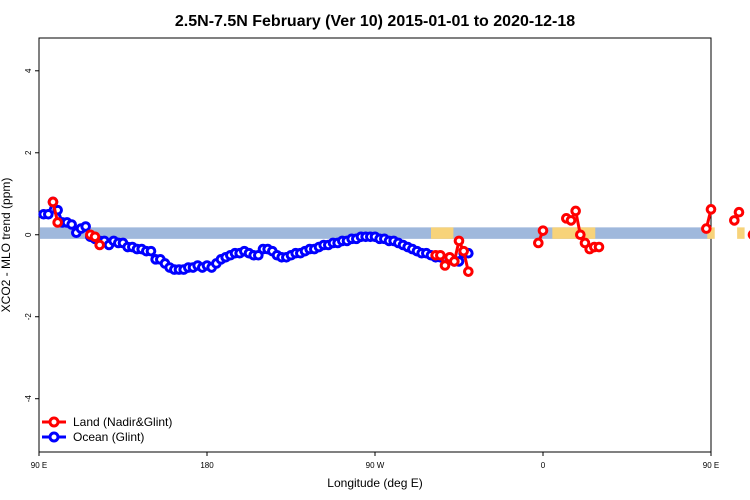 The height and width of the screenshot is (500, 750). I want to click on x-tick-label: 90 W, so click(375, 465).